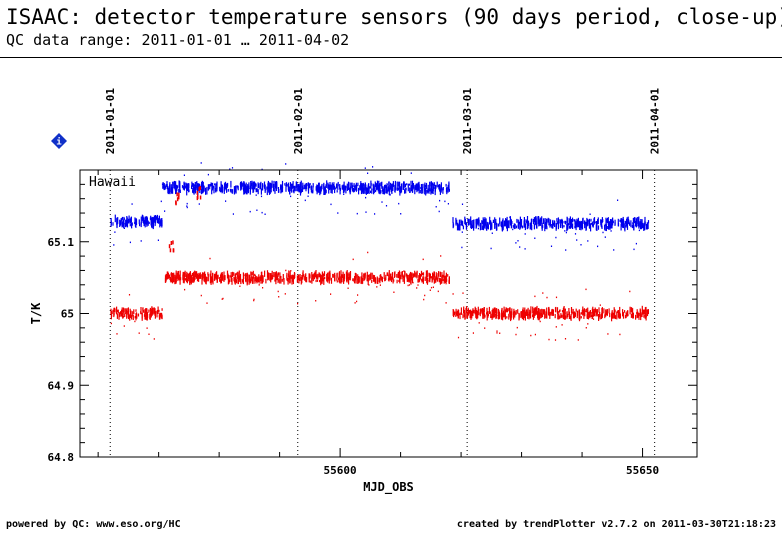 This screenshot has height=542, width=782. What do you see at coordinates (59, 141) in the screenshot?
I see `info-diamond-icon: i` at bounding box center [59, 141].